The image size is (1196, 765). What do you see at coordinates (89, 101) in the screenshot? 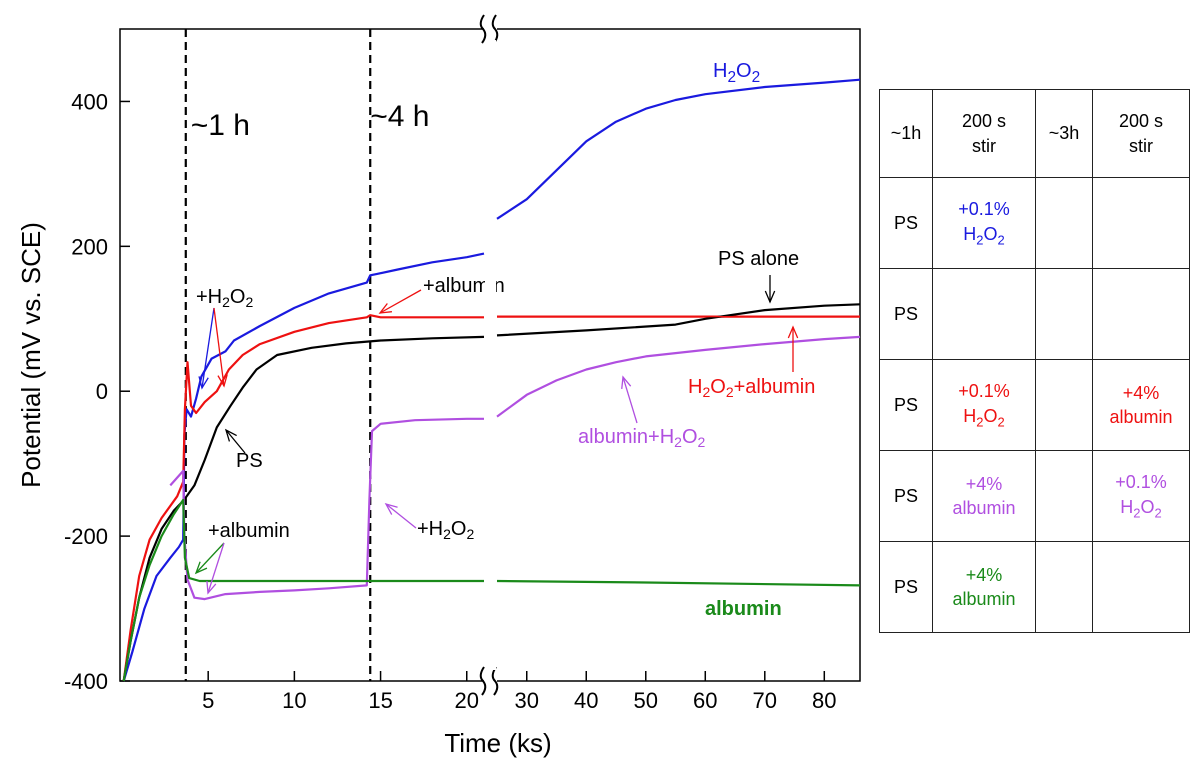
I see `y-tick-label: 400` at bounding box center [89, 101].